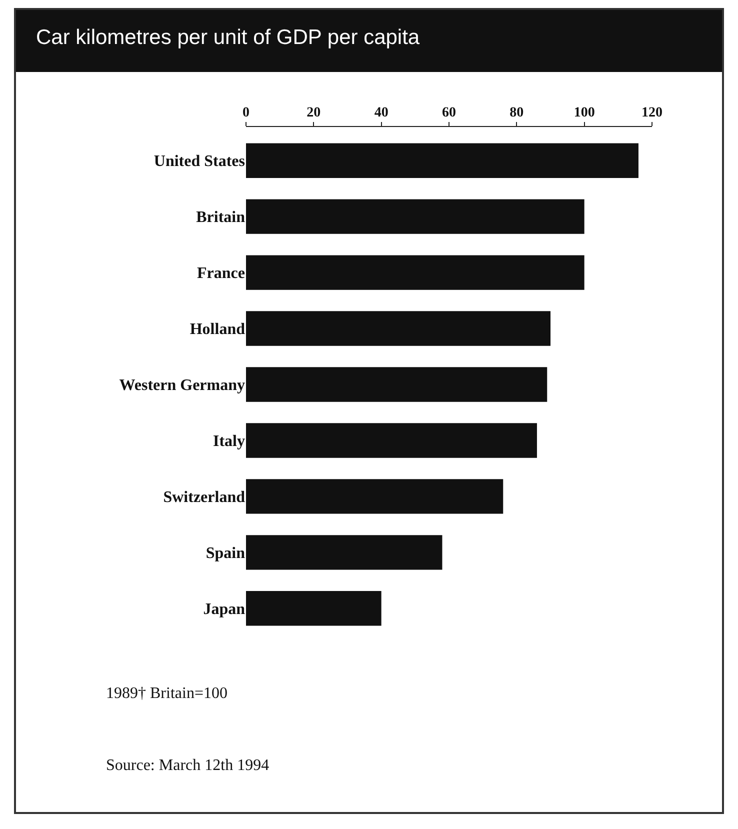 This screenshot has width=738, height=829. Describe the element at coordinates (204, 497) in the screenshot. I see `y-tick-label: Switzerland` at that location.